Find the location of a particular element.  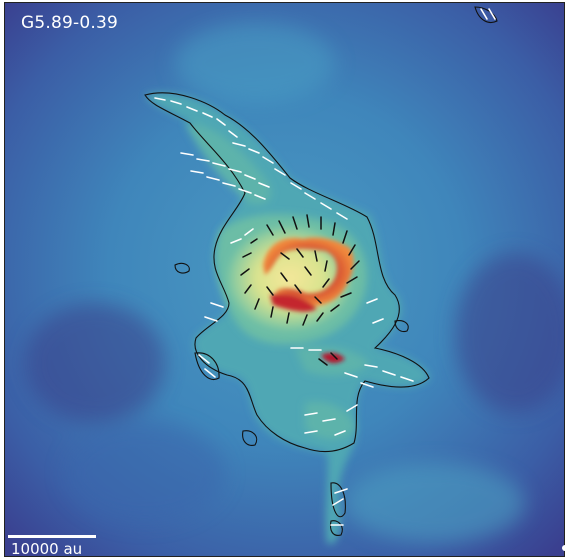

source-label: G5.89-0.39 is located at coordinates (70, 23).